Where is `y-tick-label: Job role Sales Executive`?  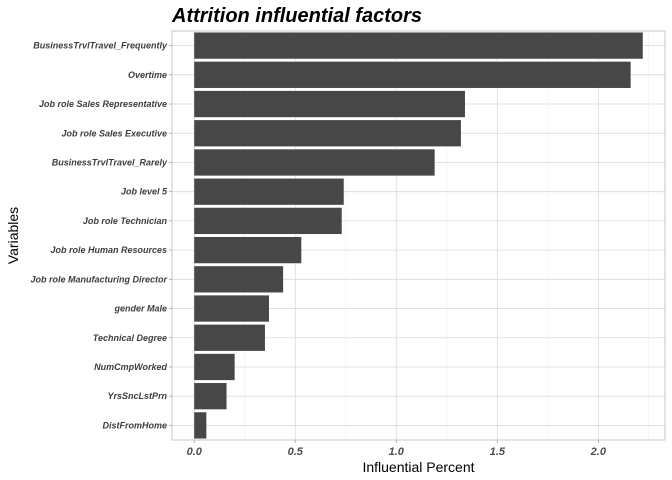
y-tick-label: Job role Sales Executive is located at coordinates (114, 133).